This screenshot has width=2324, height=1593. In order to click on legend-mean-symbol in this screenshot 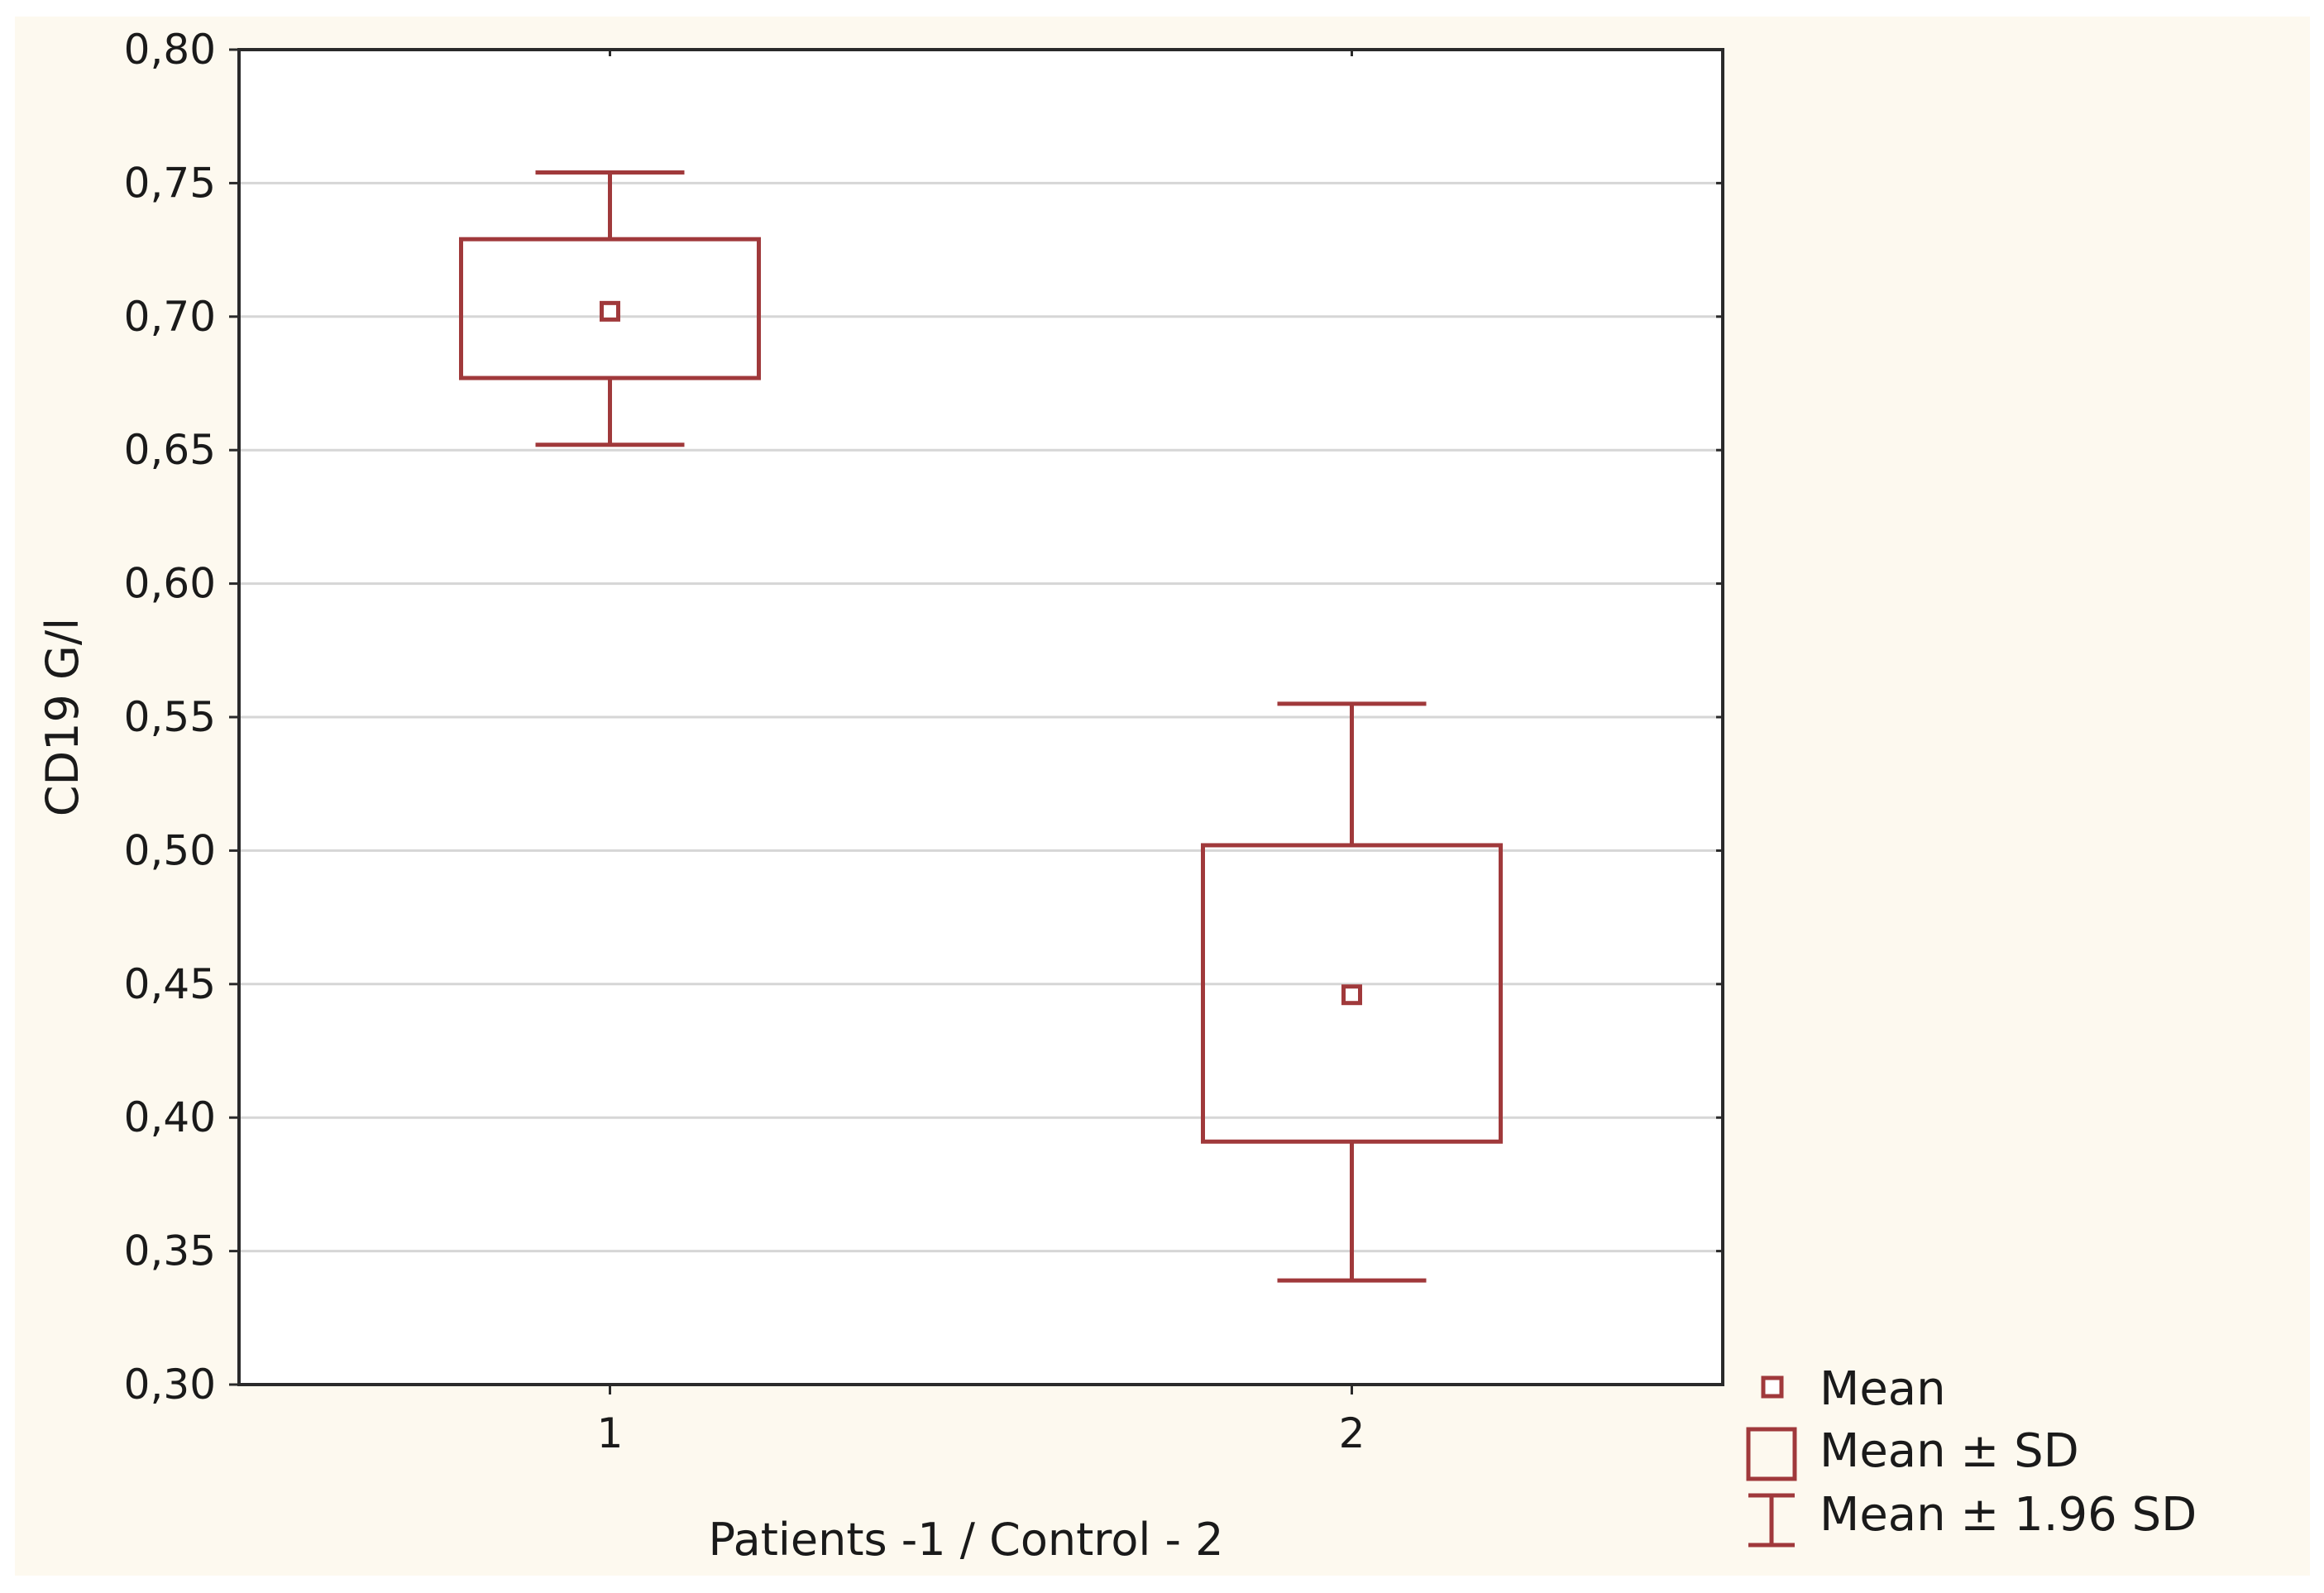, I will do `click(1772, 1387)`.